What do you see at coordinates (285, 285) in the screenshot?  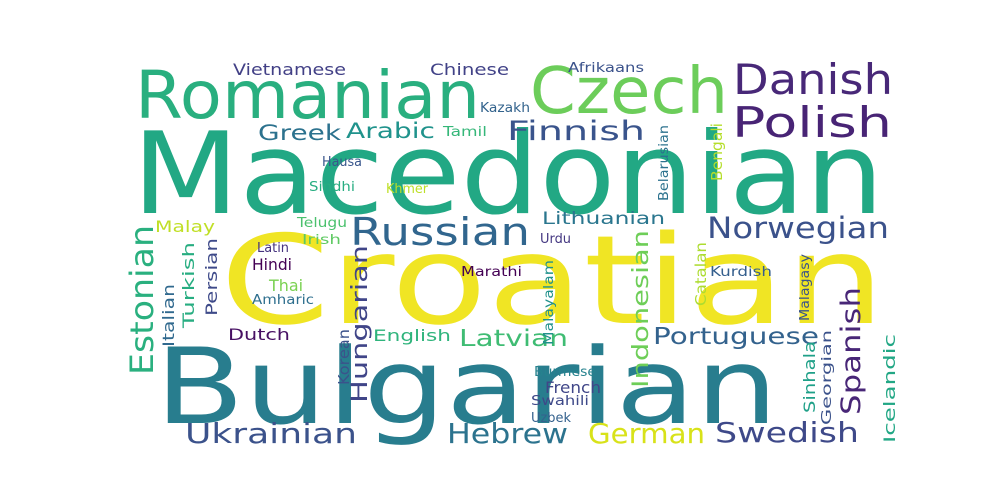 I see `word-thai: Thai` at bounding box center [285, 285].